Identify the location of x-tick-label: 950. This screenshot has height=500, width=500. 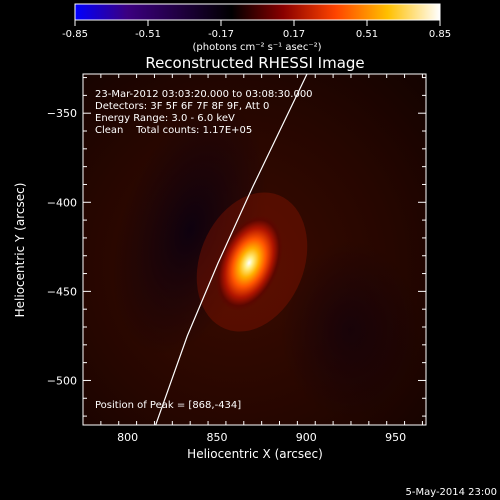
(395, 437).